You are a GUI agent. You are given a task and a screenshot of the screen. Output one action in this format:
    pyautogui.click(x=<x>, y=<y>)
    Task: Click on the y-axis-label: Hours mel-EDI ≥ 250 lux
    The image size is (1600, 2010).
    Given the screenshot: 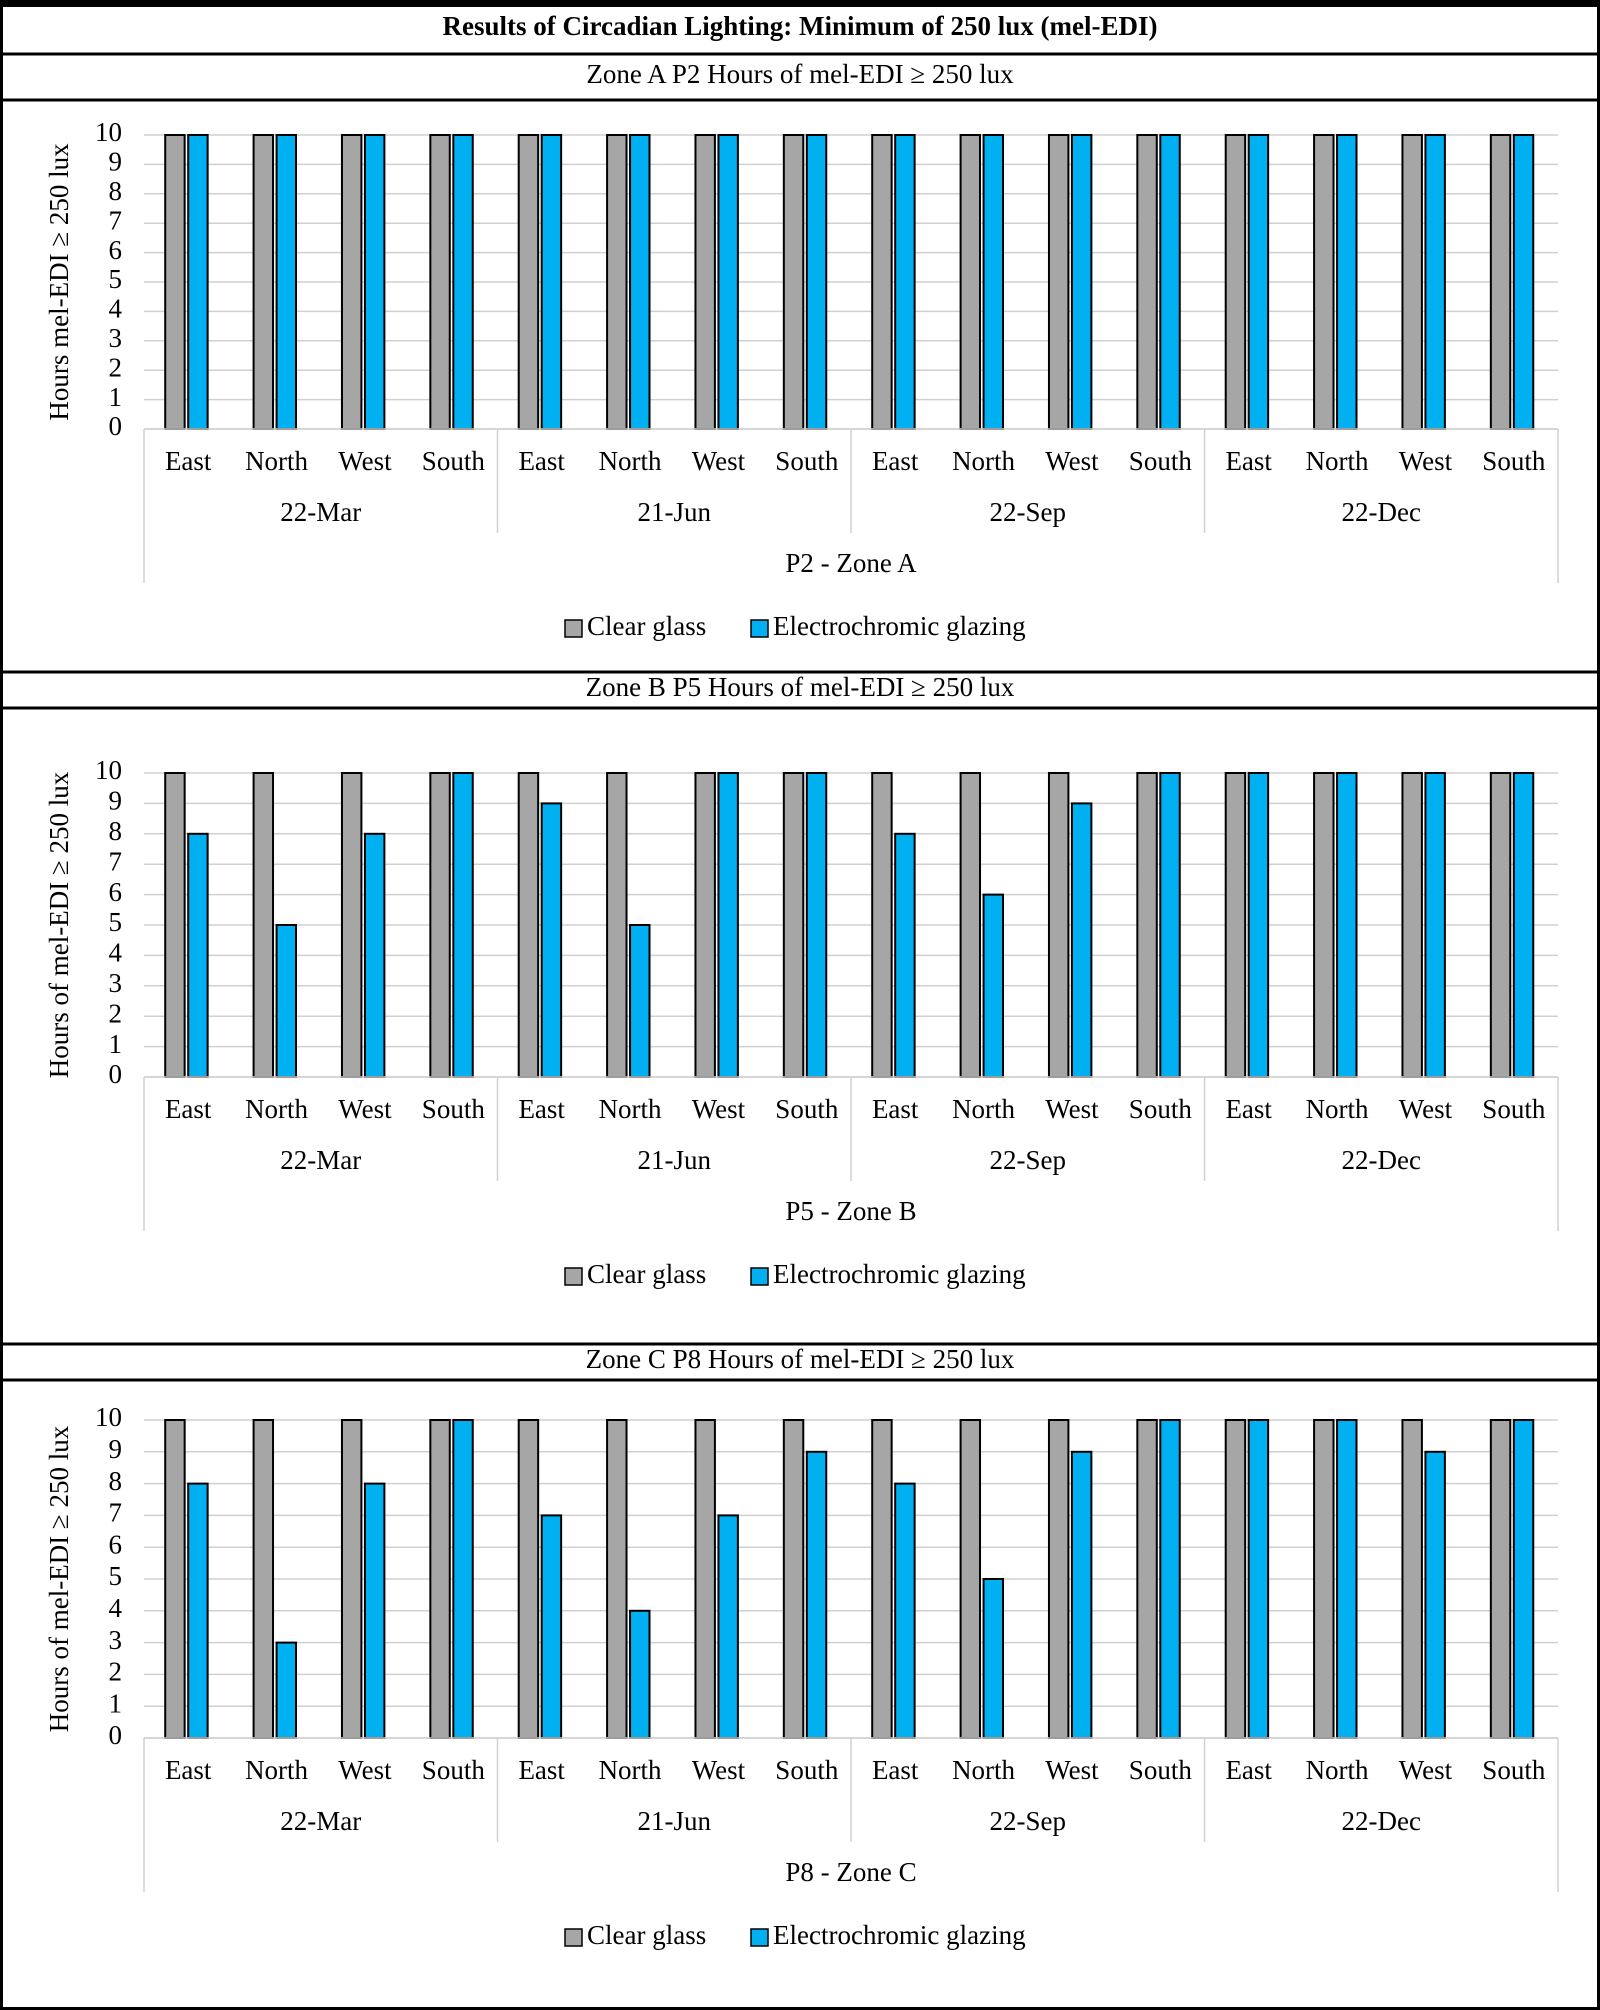 What is the action you would take?
    pyautogui.click(x=59, y=282)
    